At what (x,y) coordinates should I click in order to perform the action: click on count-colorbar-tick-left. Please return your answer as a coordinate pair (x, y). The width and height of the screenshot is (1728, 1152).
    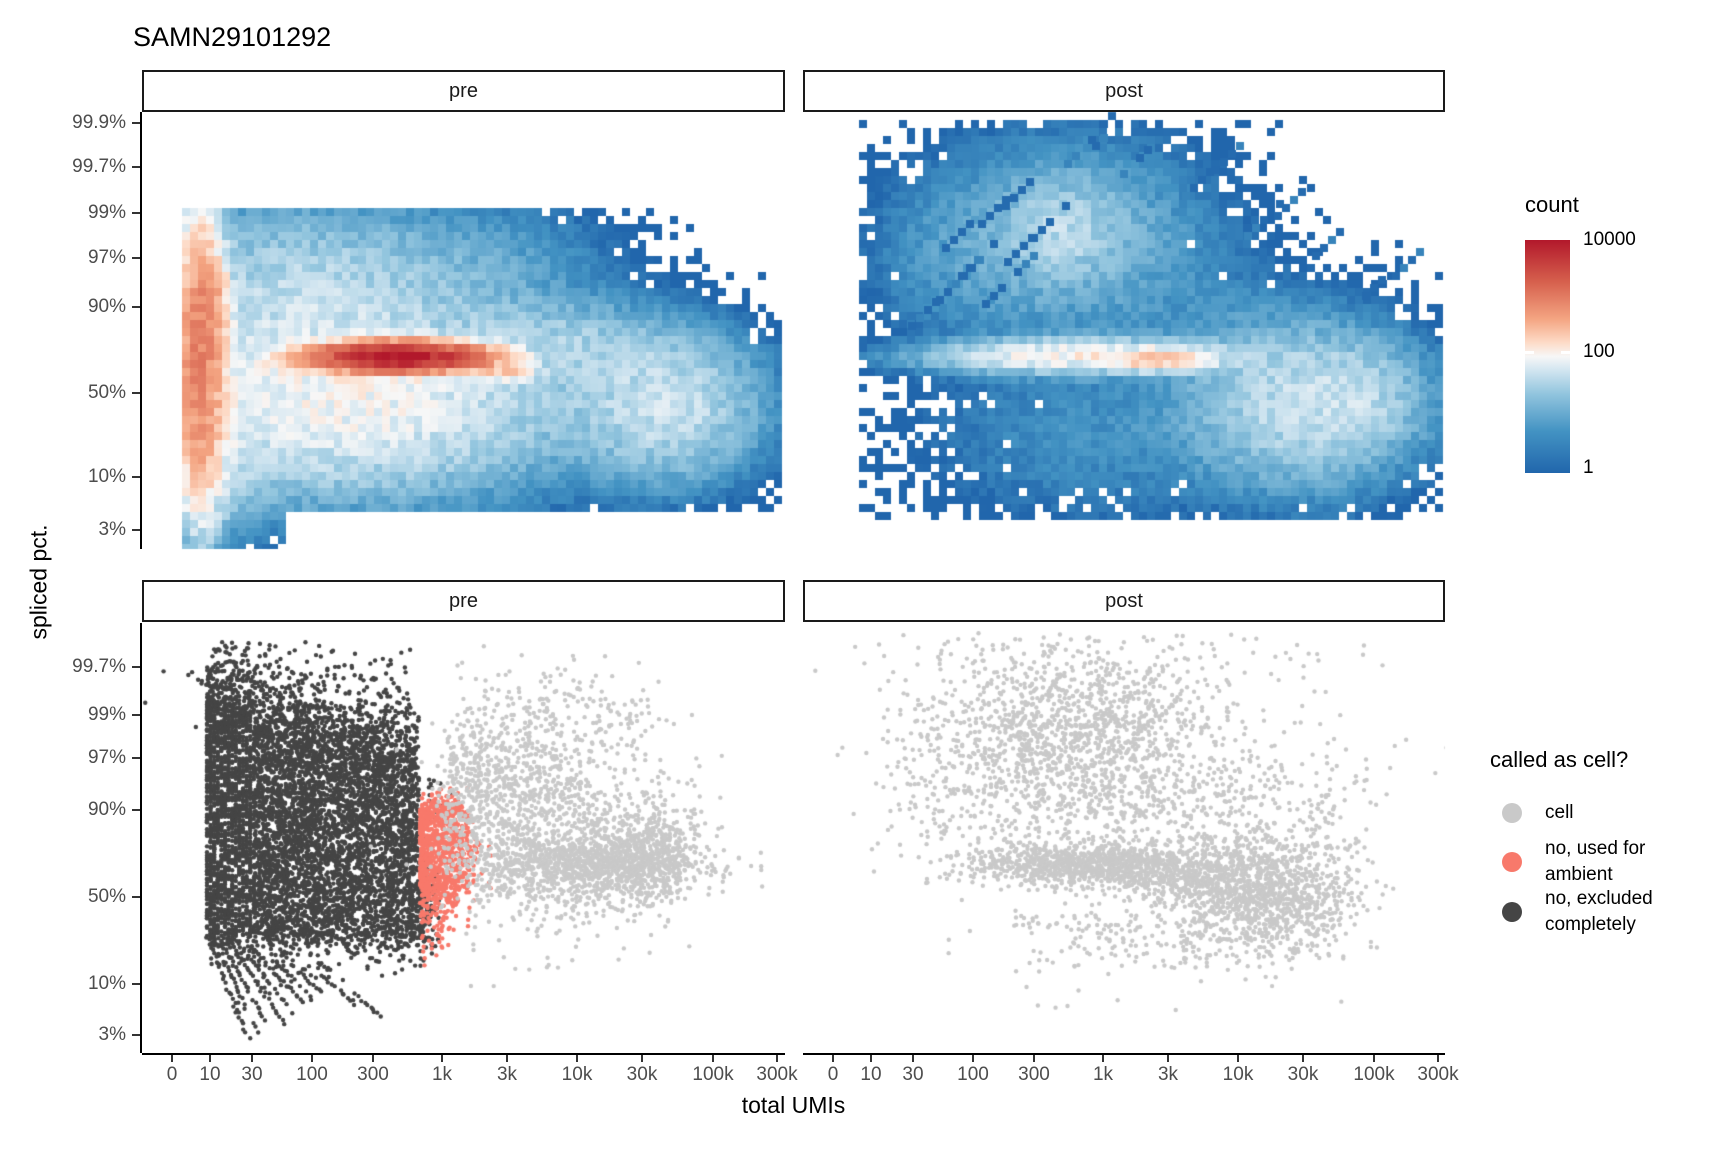
    Looking at the image, I should click on (1529, 352).